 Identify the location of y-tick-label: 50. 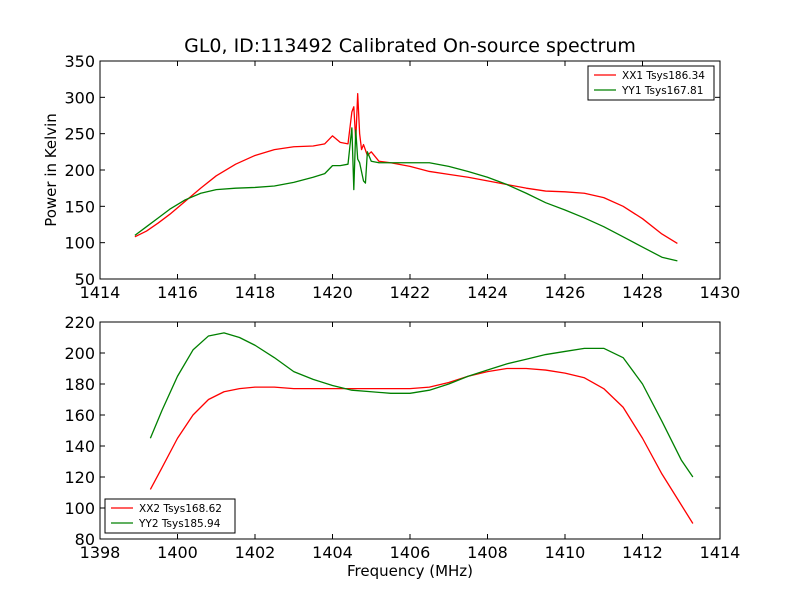
(85, 279).